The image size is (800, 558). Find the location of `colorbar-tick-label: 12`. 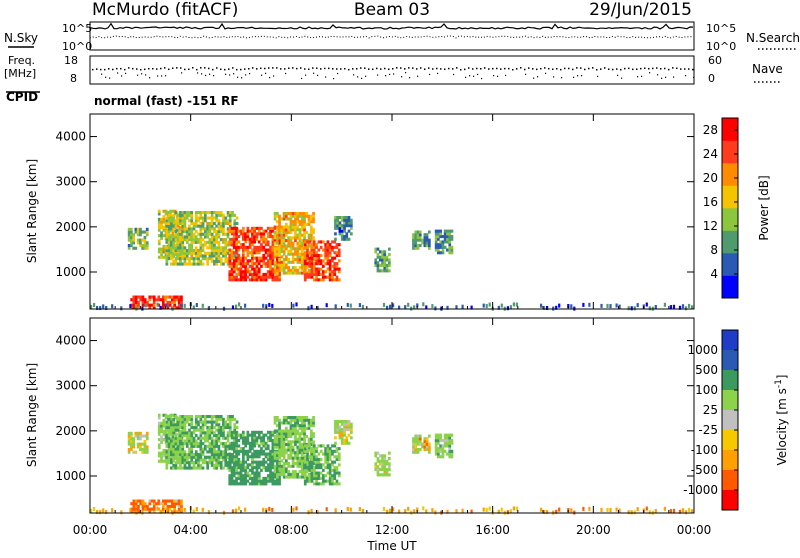

colorbar-tick-label: 12 is located at coordinates (710, 226).